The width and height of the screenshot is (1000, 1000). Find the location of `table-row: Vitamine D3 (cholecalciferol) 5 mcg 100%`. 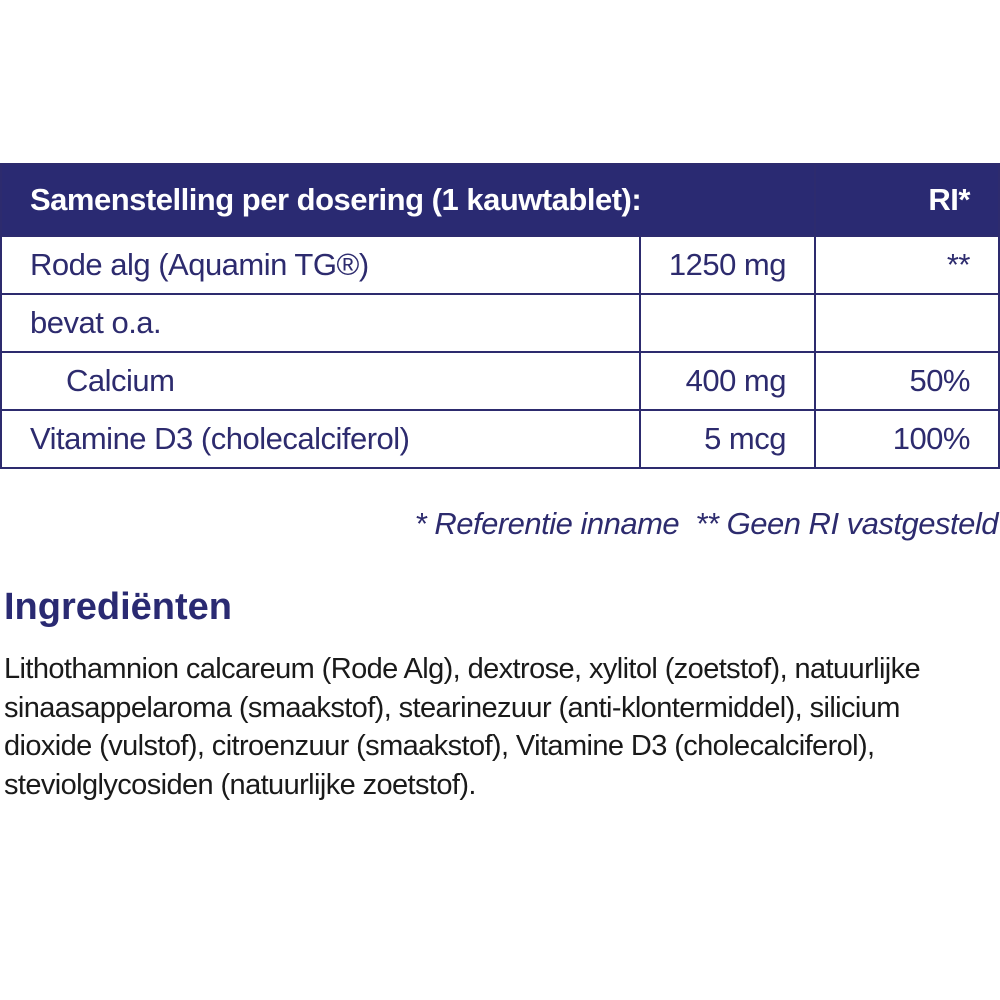

table-row: Vitamine D3 (cholecalciferol) 5 mcg 100% is located at coordinates (500, 439).